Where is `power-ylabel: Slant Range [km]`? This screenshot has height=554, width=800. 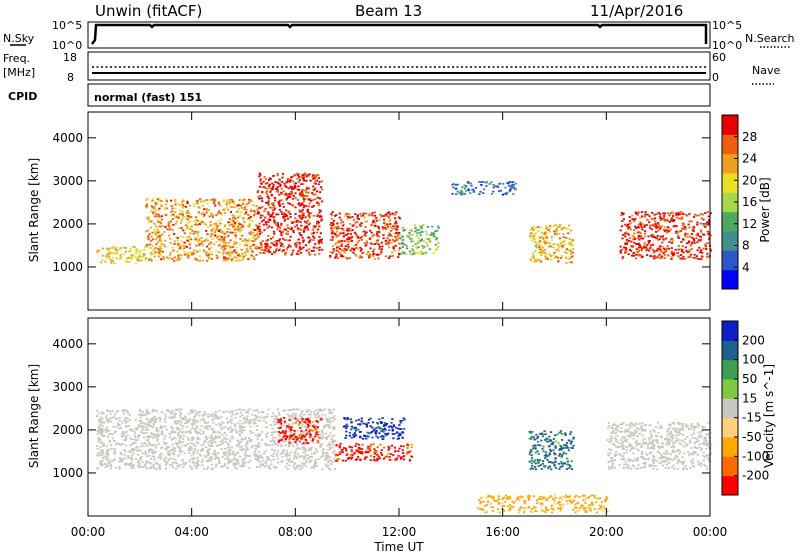 power-ylabel: Slant Range [km] is located at coordinates (34, 210).